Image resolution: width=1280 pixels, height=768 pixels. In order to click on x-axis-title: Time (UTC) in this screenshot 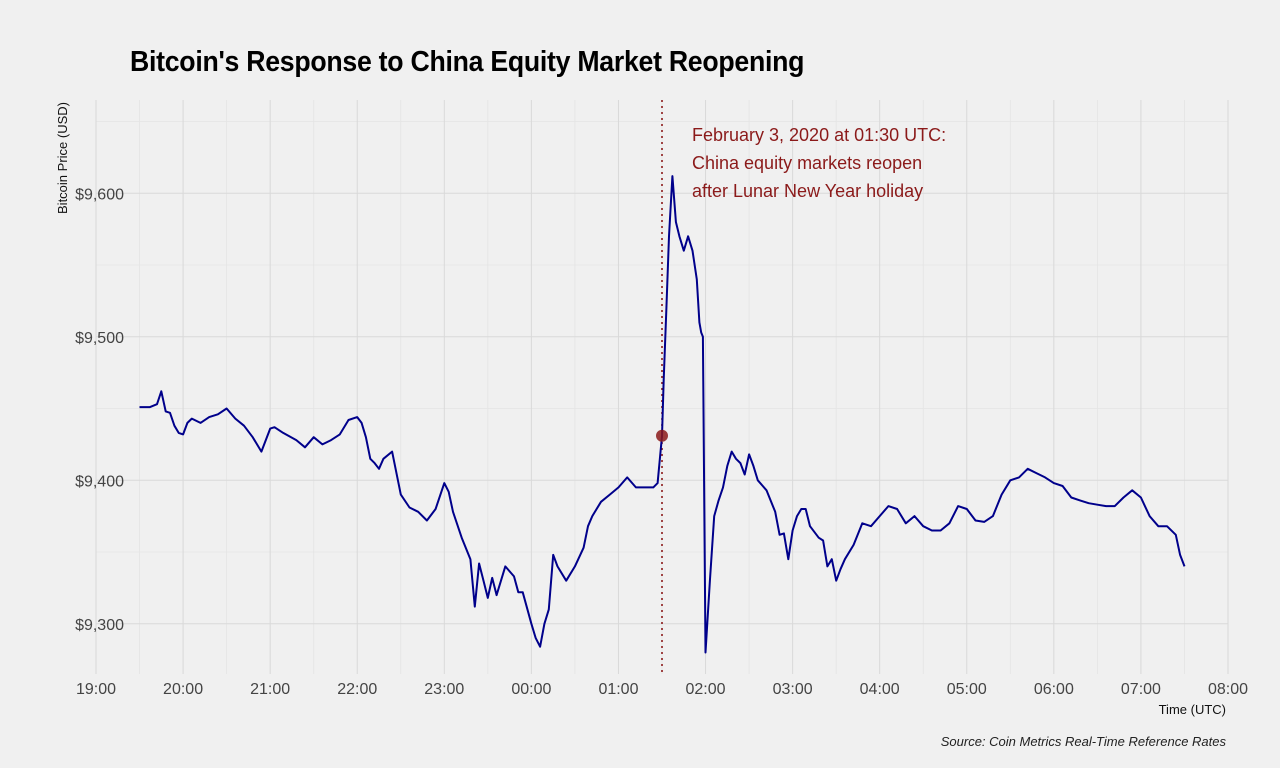, I will do `click(1192, 709)`.